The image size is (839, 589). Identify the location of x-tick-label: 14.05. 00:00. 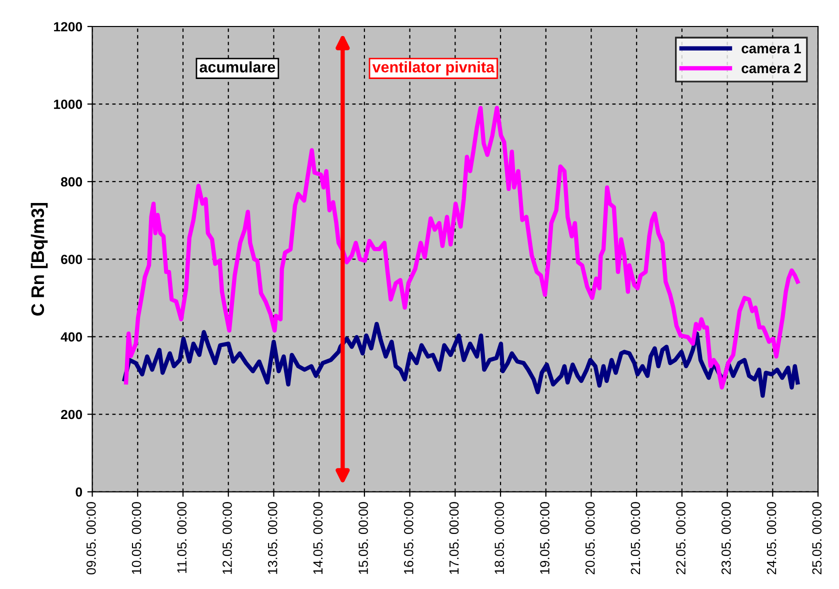
(318, 538).